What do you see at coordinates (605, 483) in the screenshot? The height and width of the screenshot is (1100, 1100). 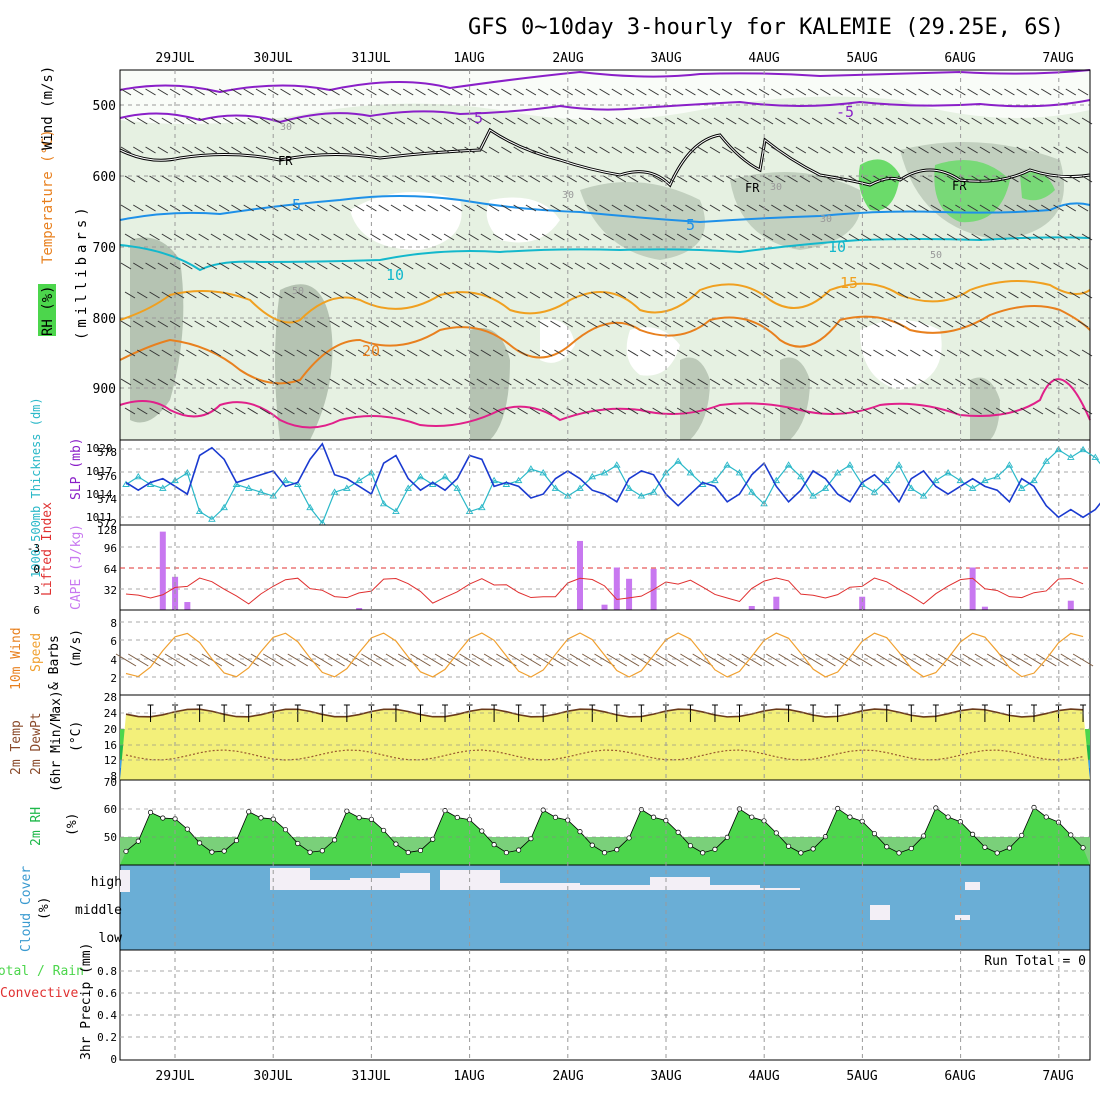 I see `slp-grid` at bounding box center [605, 483].